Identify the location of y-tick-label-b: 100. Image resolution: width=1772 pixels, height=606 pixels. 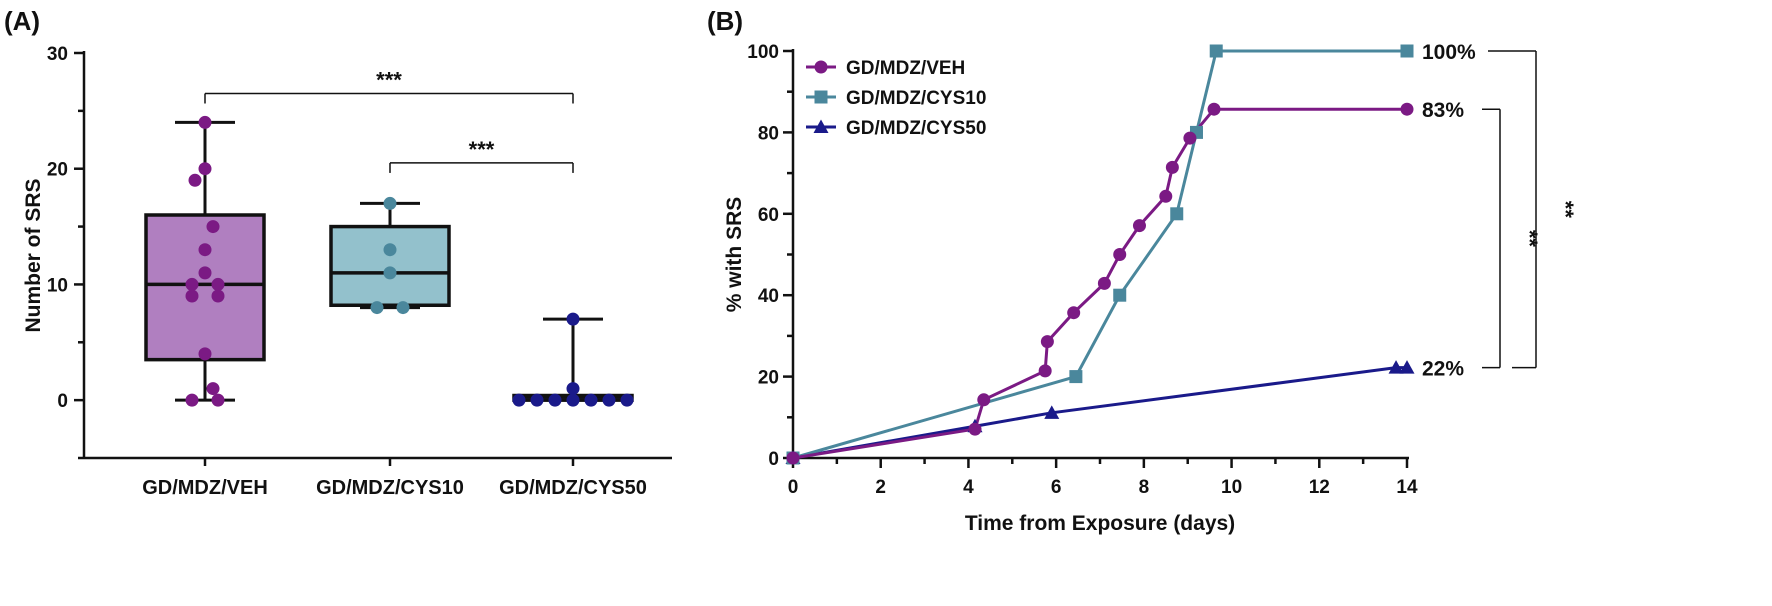
(763, 52).